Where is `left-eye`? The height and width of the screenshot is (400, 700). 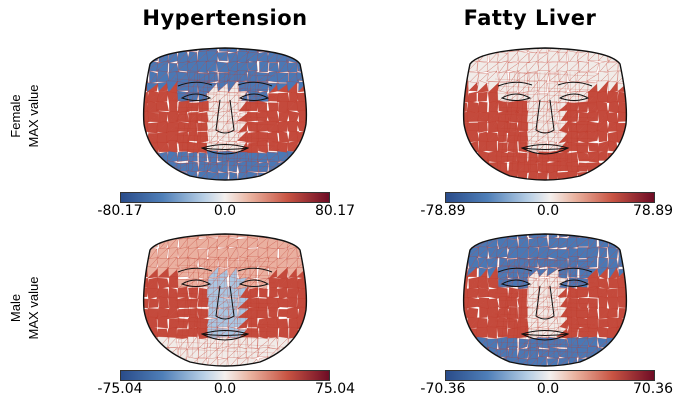
left-eye is located at coordinates (516, 97).